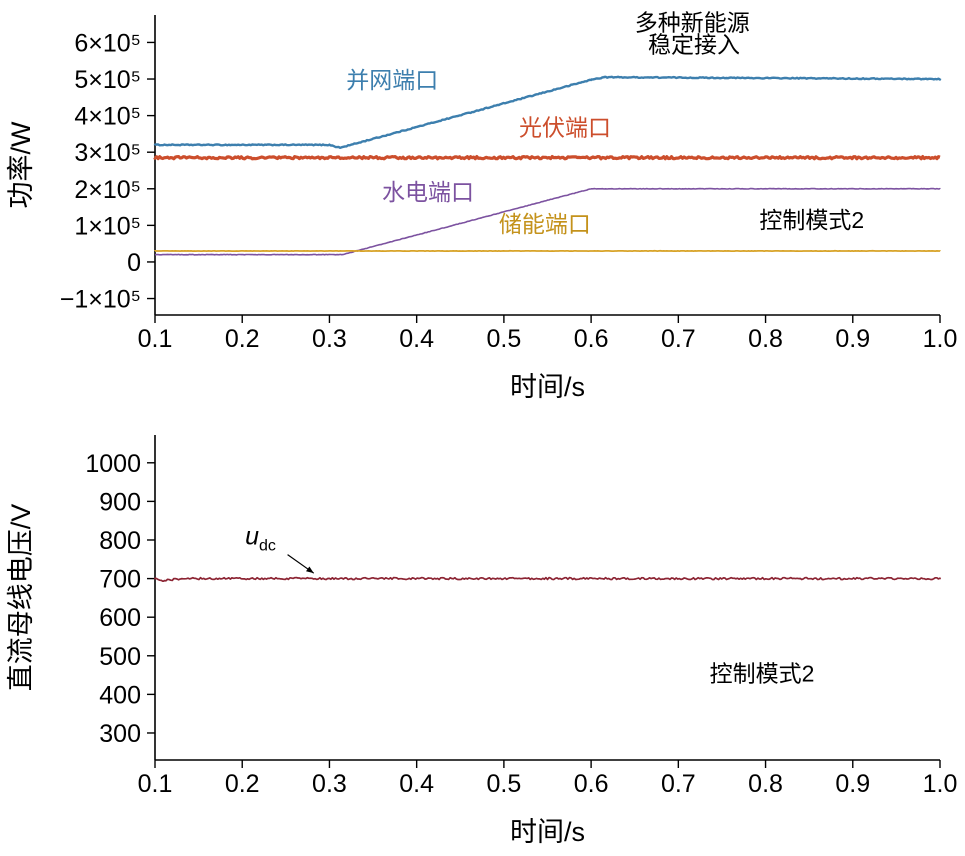  Describe the element at coordinates (107, 190) in the screenshot. I see `y-tick-label: 2×10⁵` at that location.